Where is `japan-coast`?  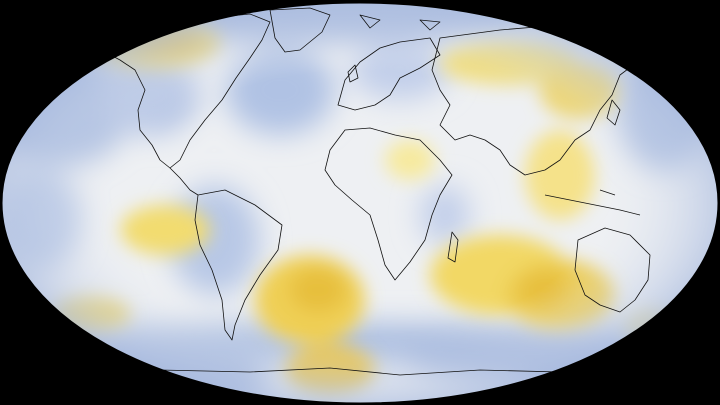 japan-coast is located at coordinates (613, 112).